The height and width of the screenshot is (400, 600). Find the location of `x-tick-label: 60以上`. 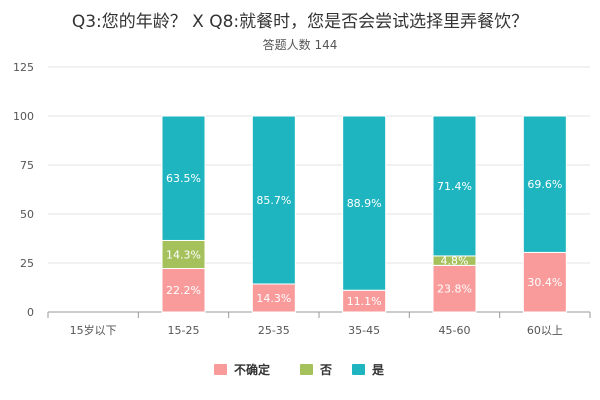

x-tick-label: 60以上 is located at coordinates (545, 330).